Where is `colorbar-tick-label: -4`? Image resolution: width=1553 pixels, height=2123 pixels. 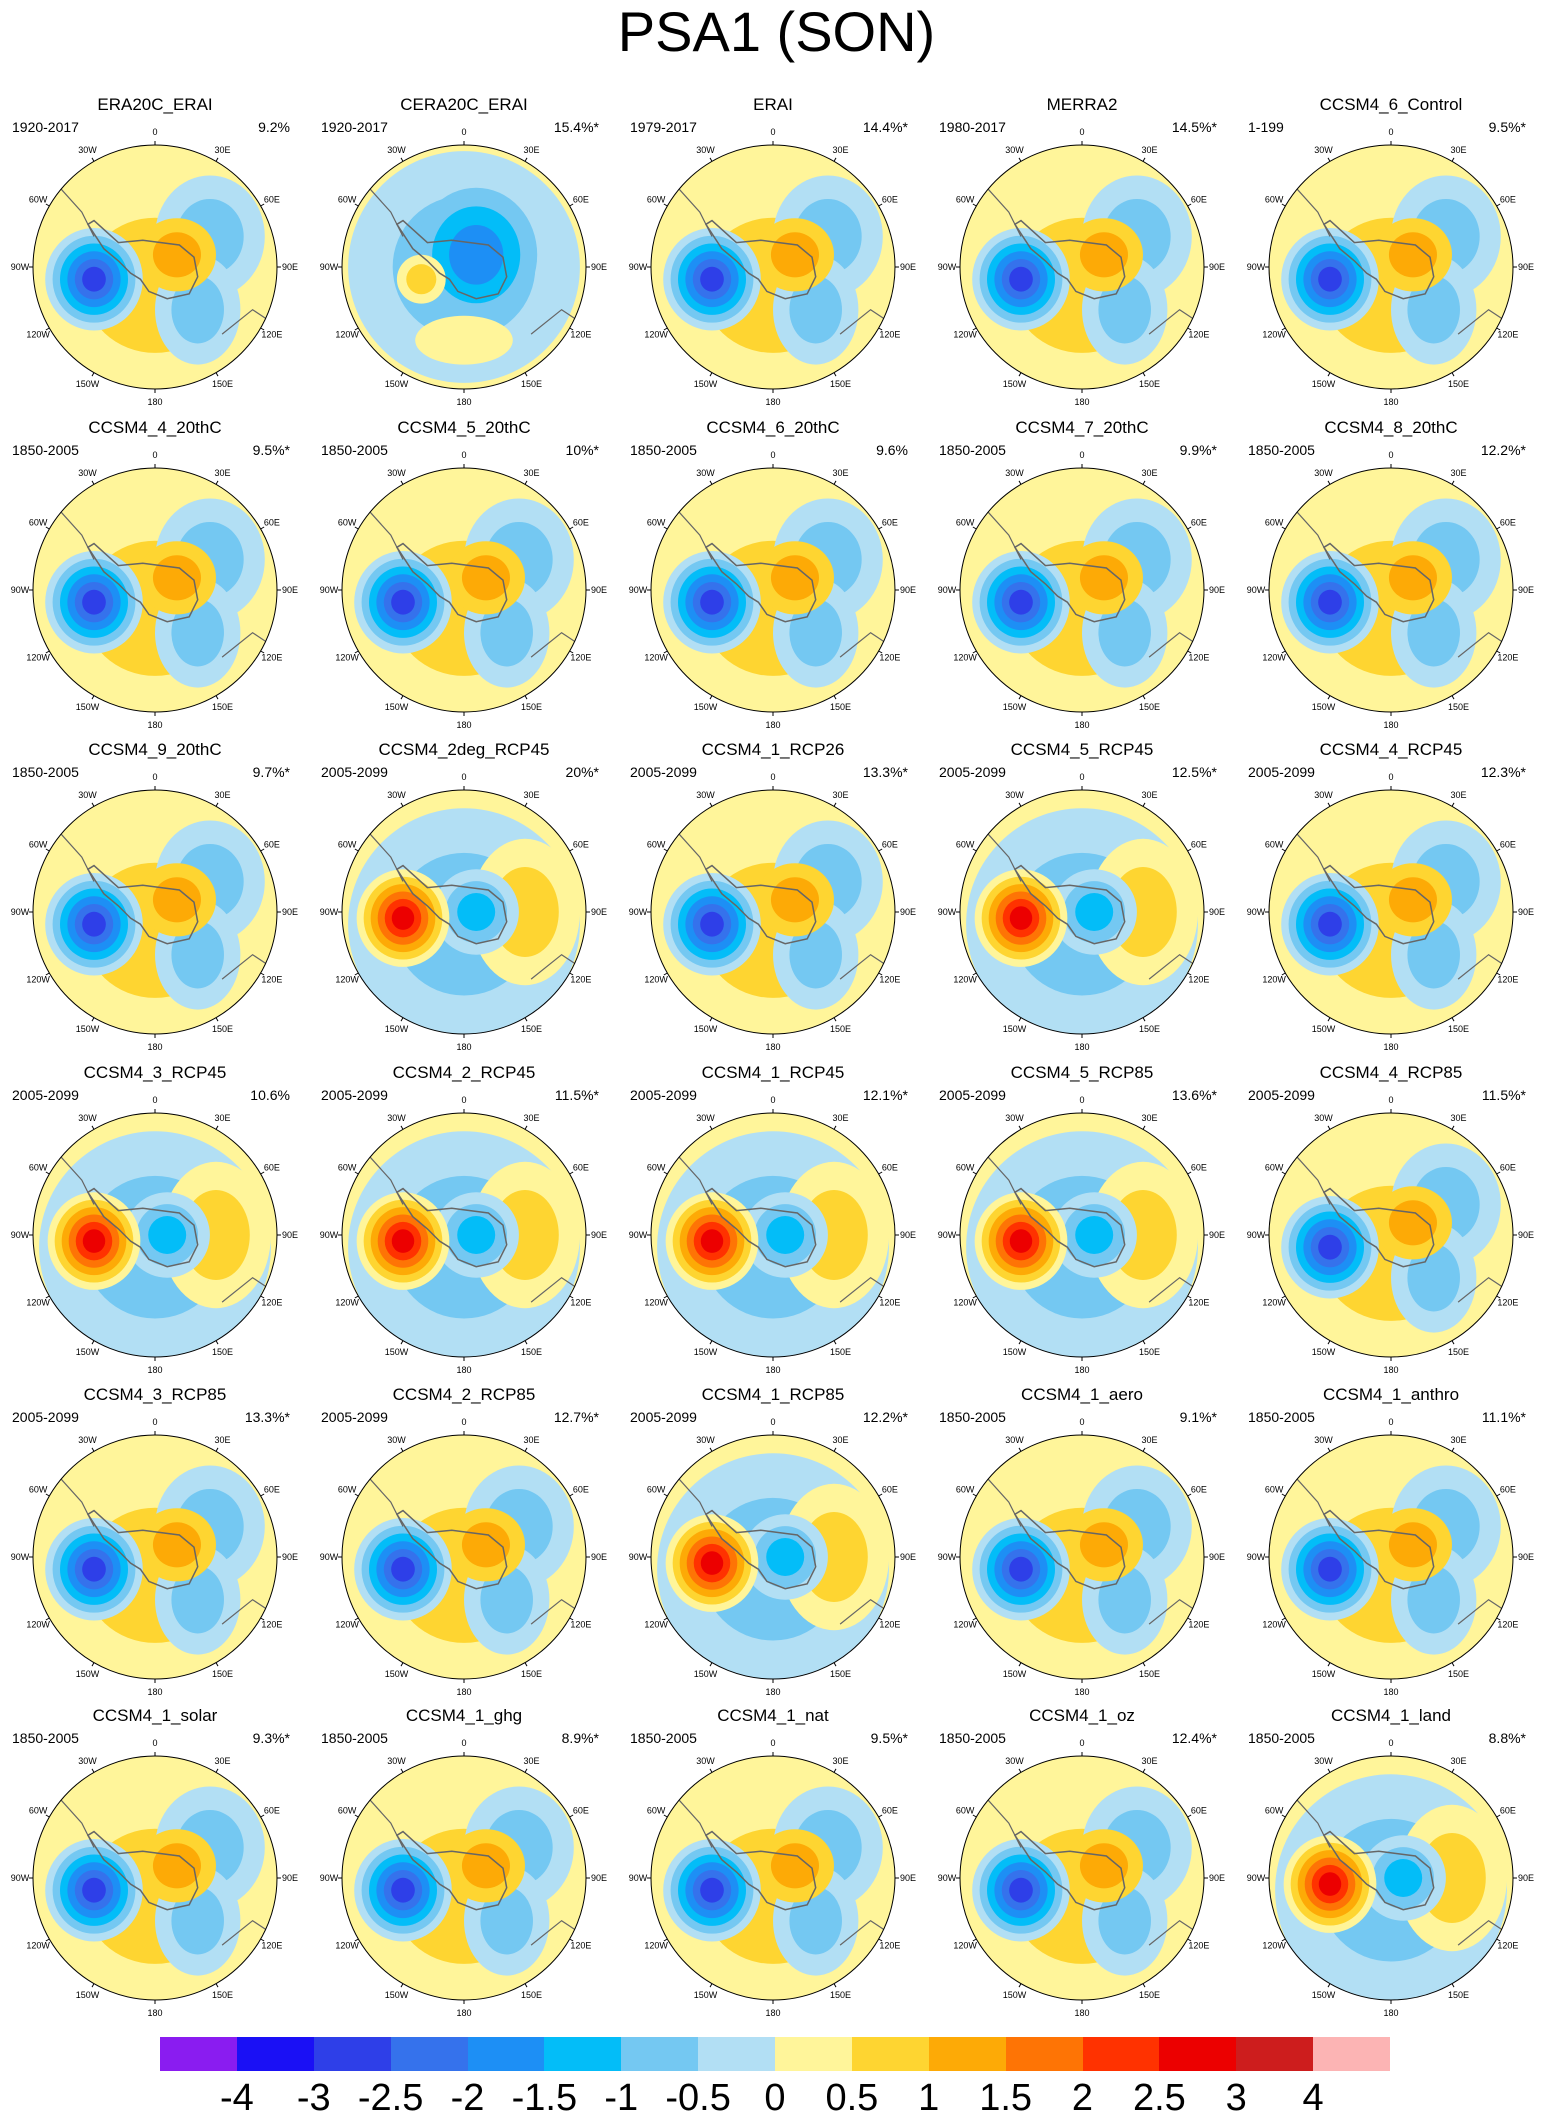
colorbar-tick-label: -4 is located at coordinates (236, 2098).